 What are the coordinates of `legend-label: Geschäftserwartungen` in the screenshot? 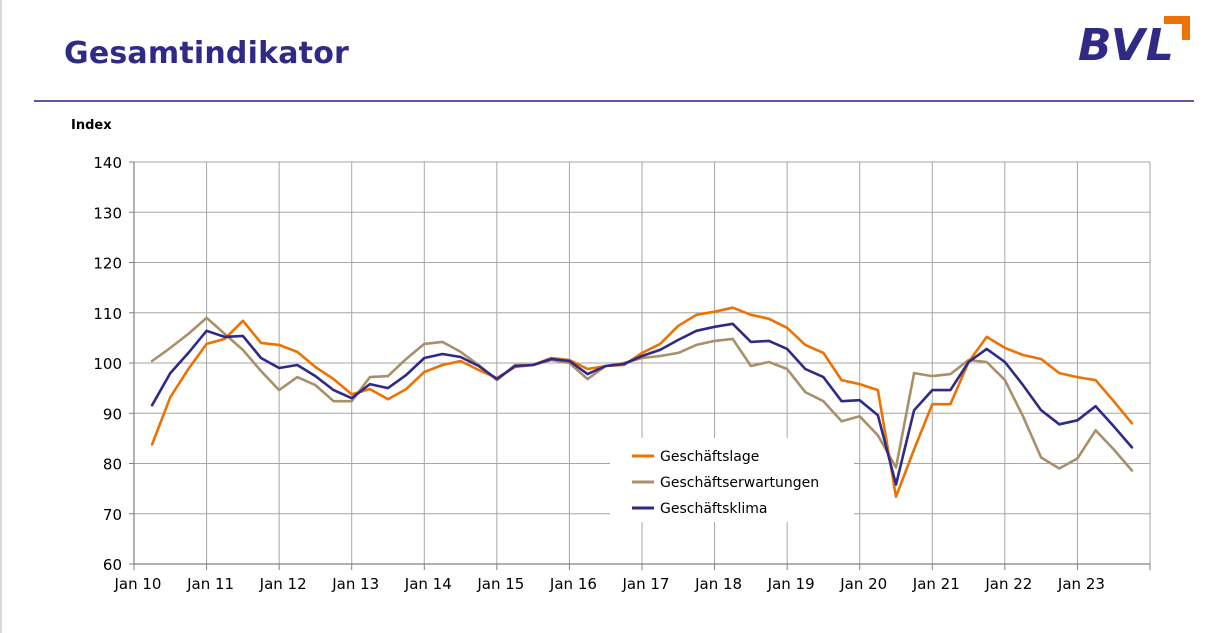 It's located at (739, 483).